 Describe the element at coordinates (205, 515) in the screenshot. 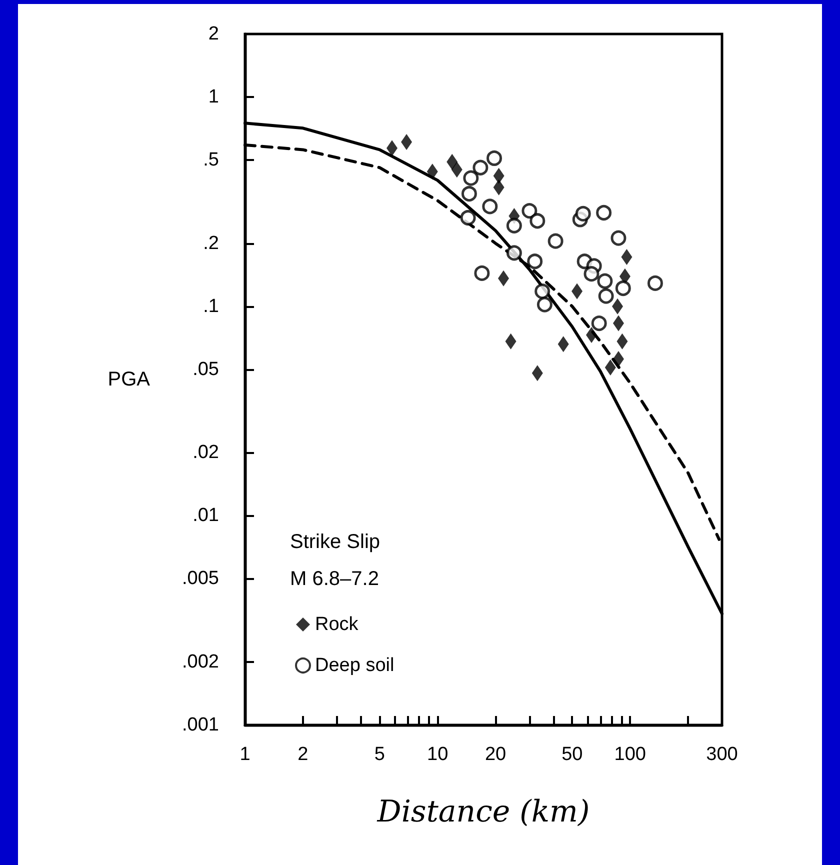

I see `y-tick-label: .01` at that location.